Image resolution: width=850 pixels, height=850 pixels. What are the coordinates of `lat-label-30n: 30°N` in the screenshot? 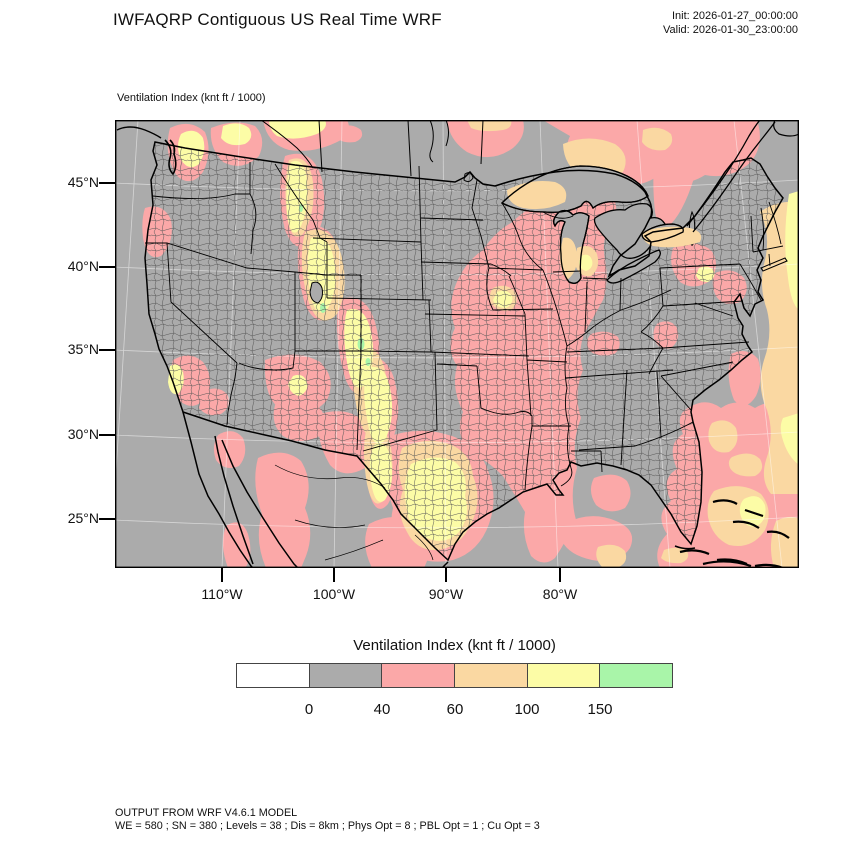 It's located at (83, 434).